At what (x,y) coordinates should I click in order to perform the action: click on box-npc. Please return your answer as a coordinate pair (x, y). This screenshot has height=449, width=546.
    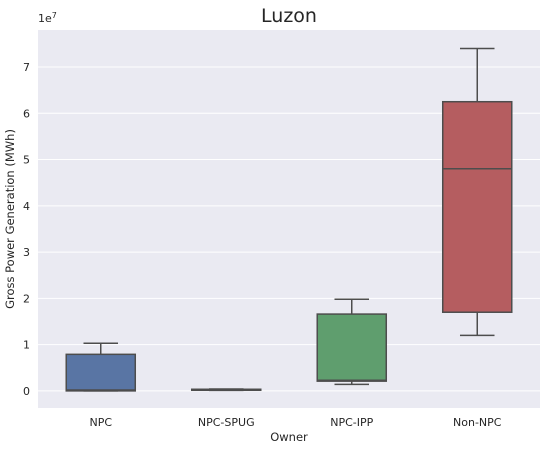
    Looking at the image, I should click on (101, 367).